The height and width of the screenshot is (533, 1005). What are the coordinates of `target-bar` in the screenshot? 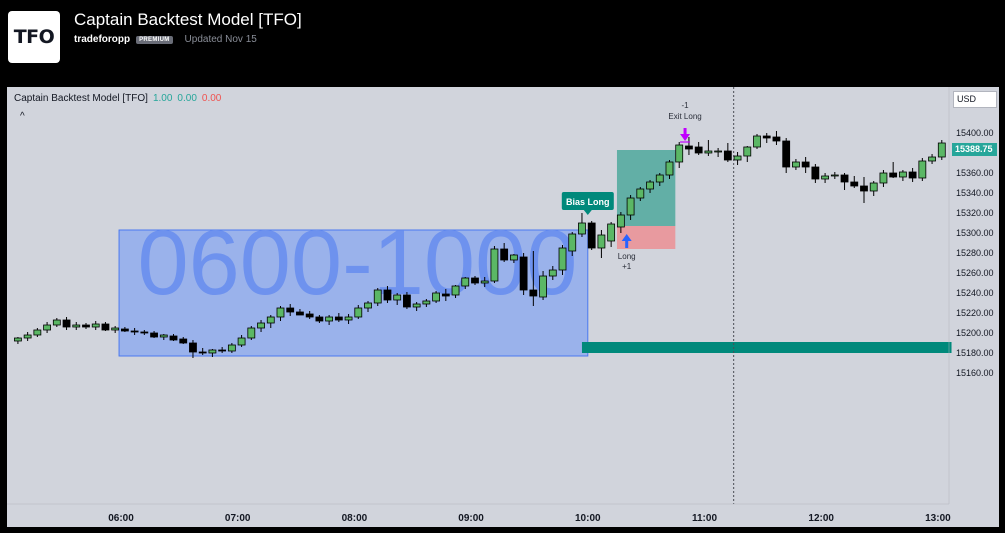 It's located at (766, 347).